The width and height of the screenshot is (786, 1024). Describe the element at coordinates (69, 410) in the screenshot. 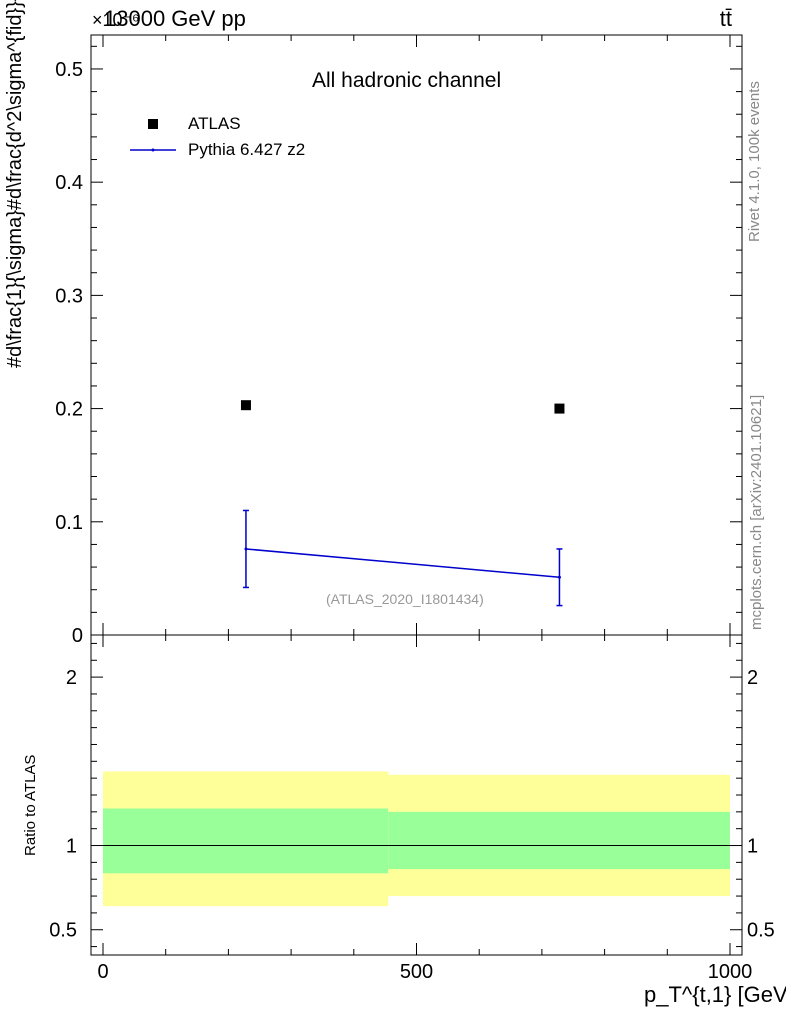

I see `main-ytick-label: 0.2` at that location.